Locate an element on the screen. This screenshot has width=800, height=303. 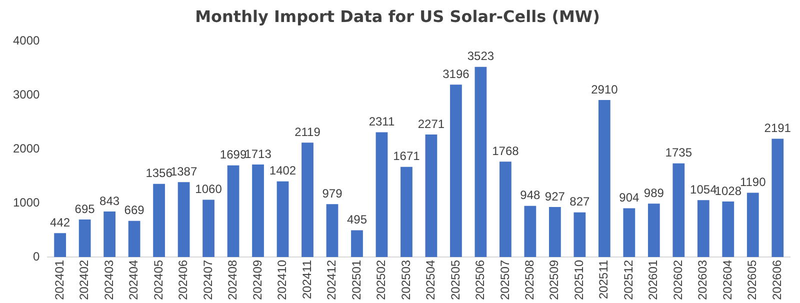
x-tick-label: 202412 is located at coordinates (331, 280).